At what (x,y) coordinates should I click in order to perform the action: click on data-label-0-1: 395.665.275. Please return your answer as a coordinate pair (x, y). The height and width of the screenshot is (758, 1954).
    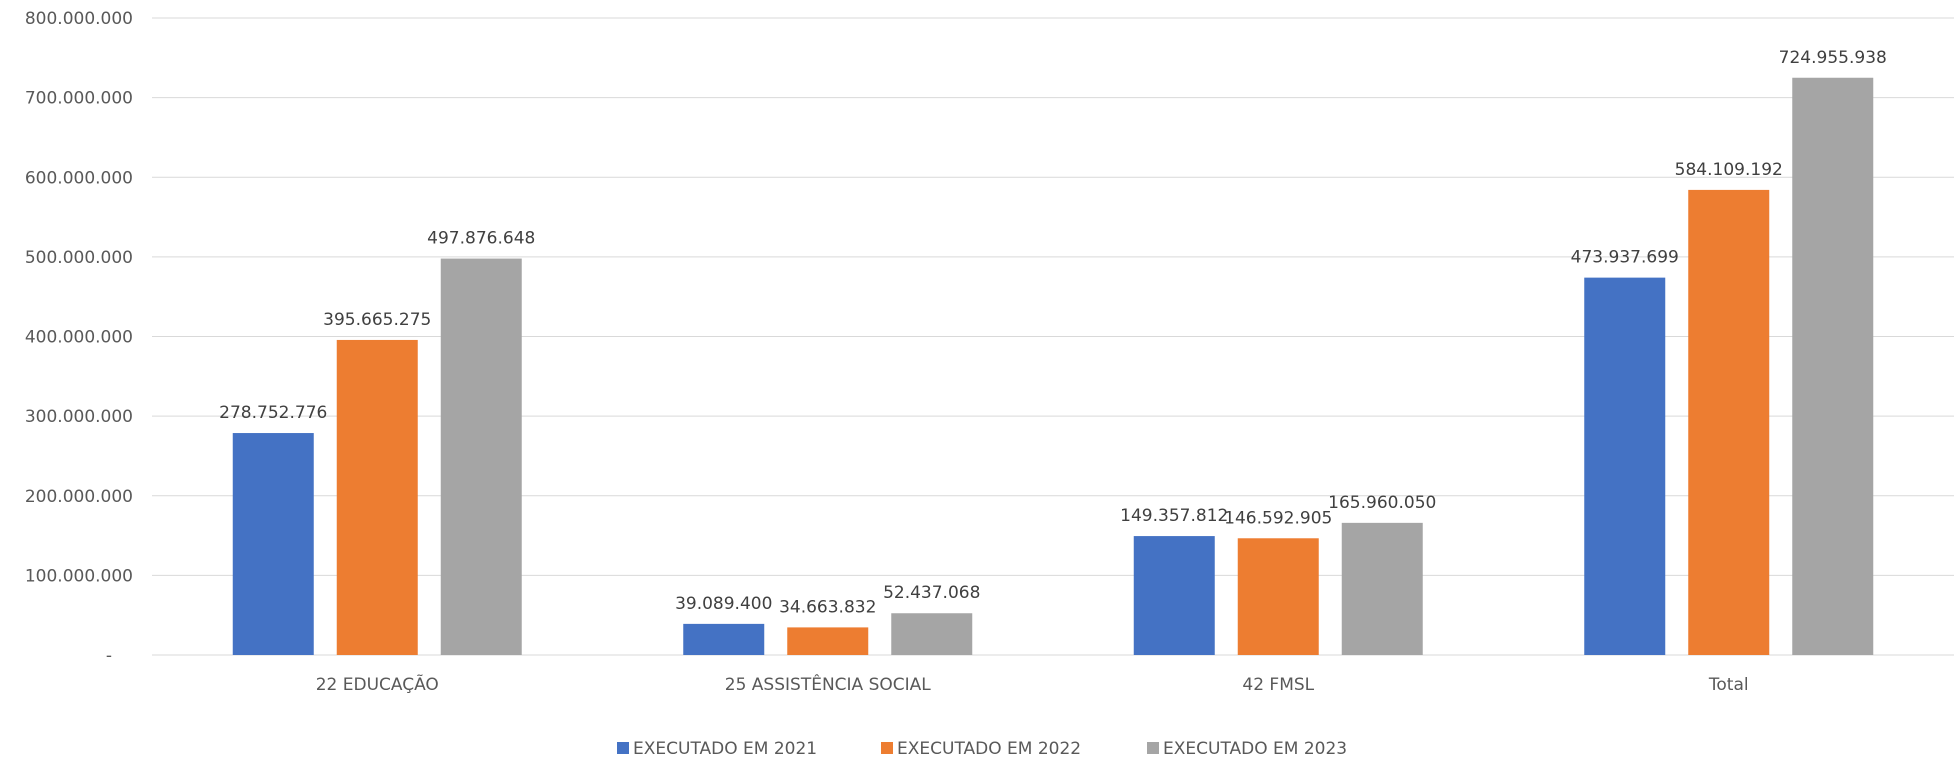
    Looking at the image, I should click on (377, 320).